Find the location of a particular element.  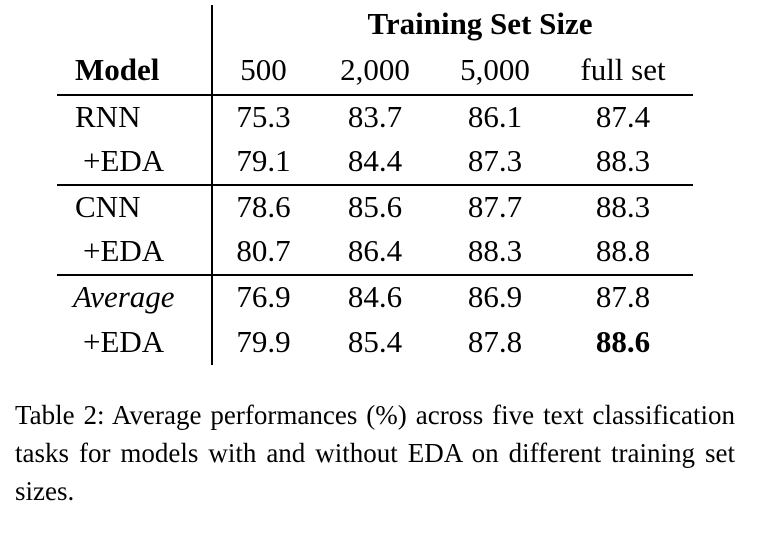

table-cell: 86.4 is located at coordinates (375, 250).